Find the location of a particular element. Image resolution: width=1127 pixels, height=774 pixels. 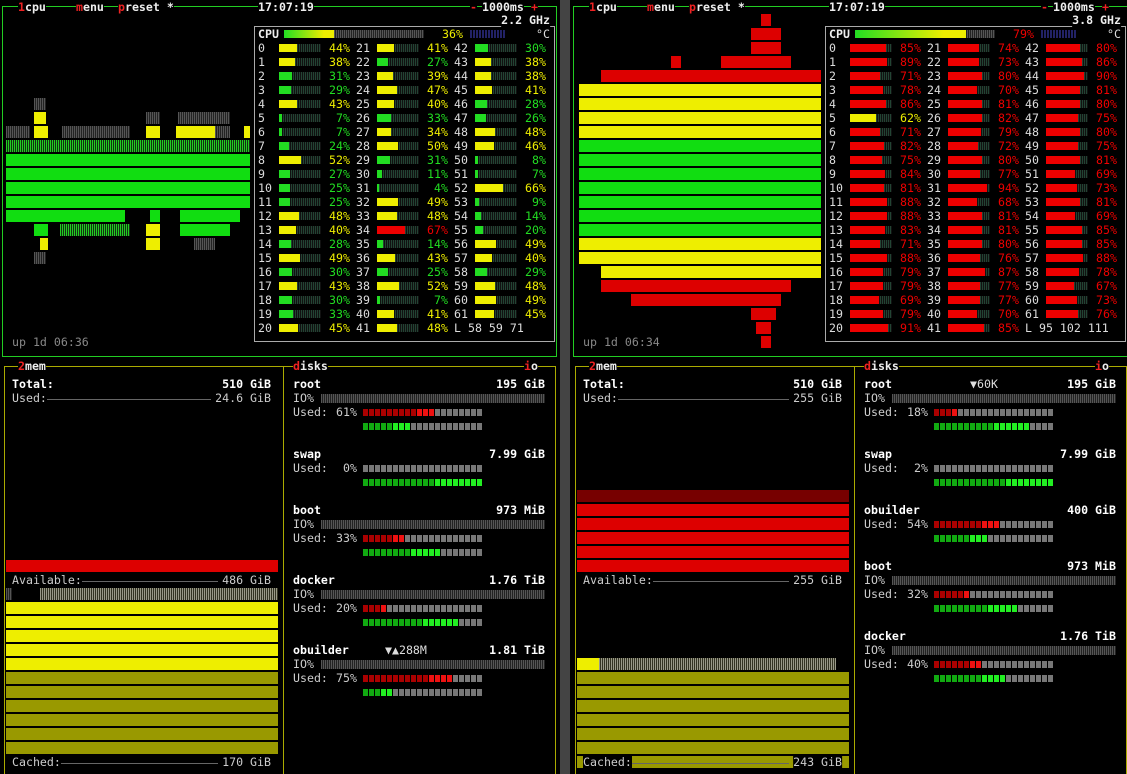

disk-name: root is located at coordinates (878, 384).